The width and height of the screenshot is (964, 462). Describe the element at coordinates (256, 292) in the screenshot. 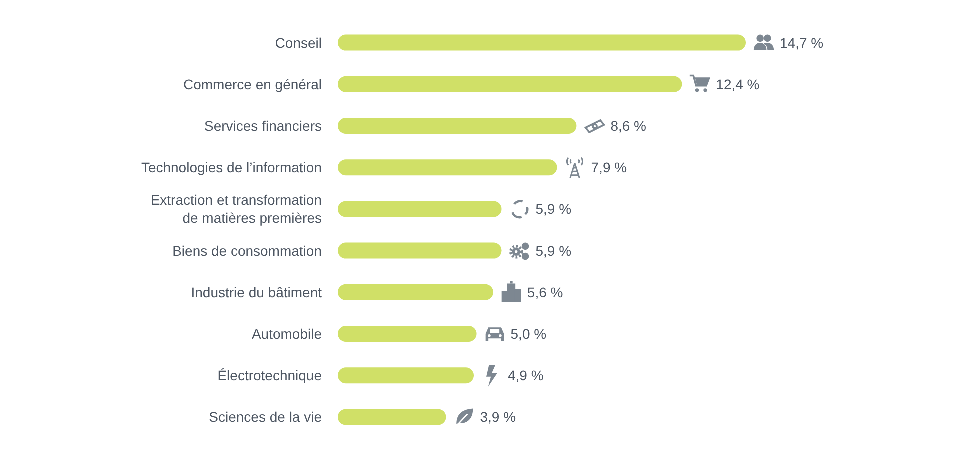

I see `y-tick-label: Industrie du bâtiment` at that location.